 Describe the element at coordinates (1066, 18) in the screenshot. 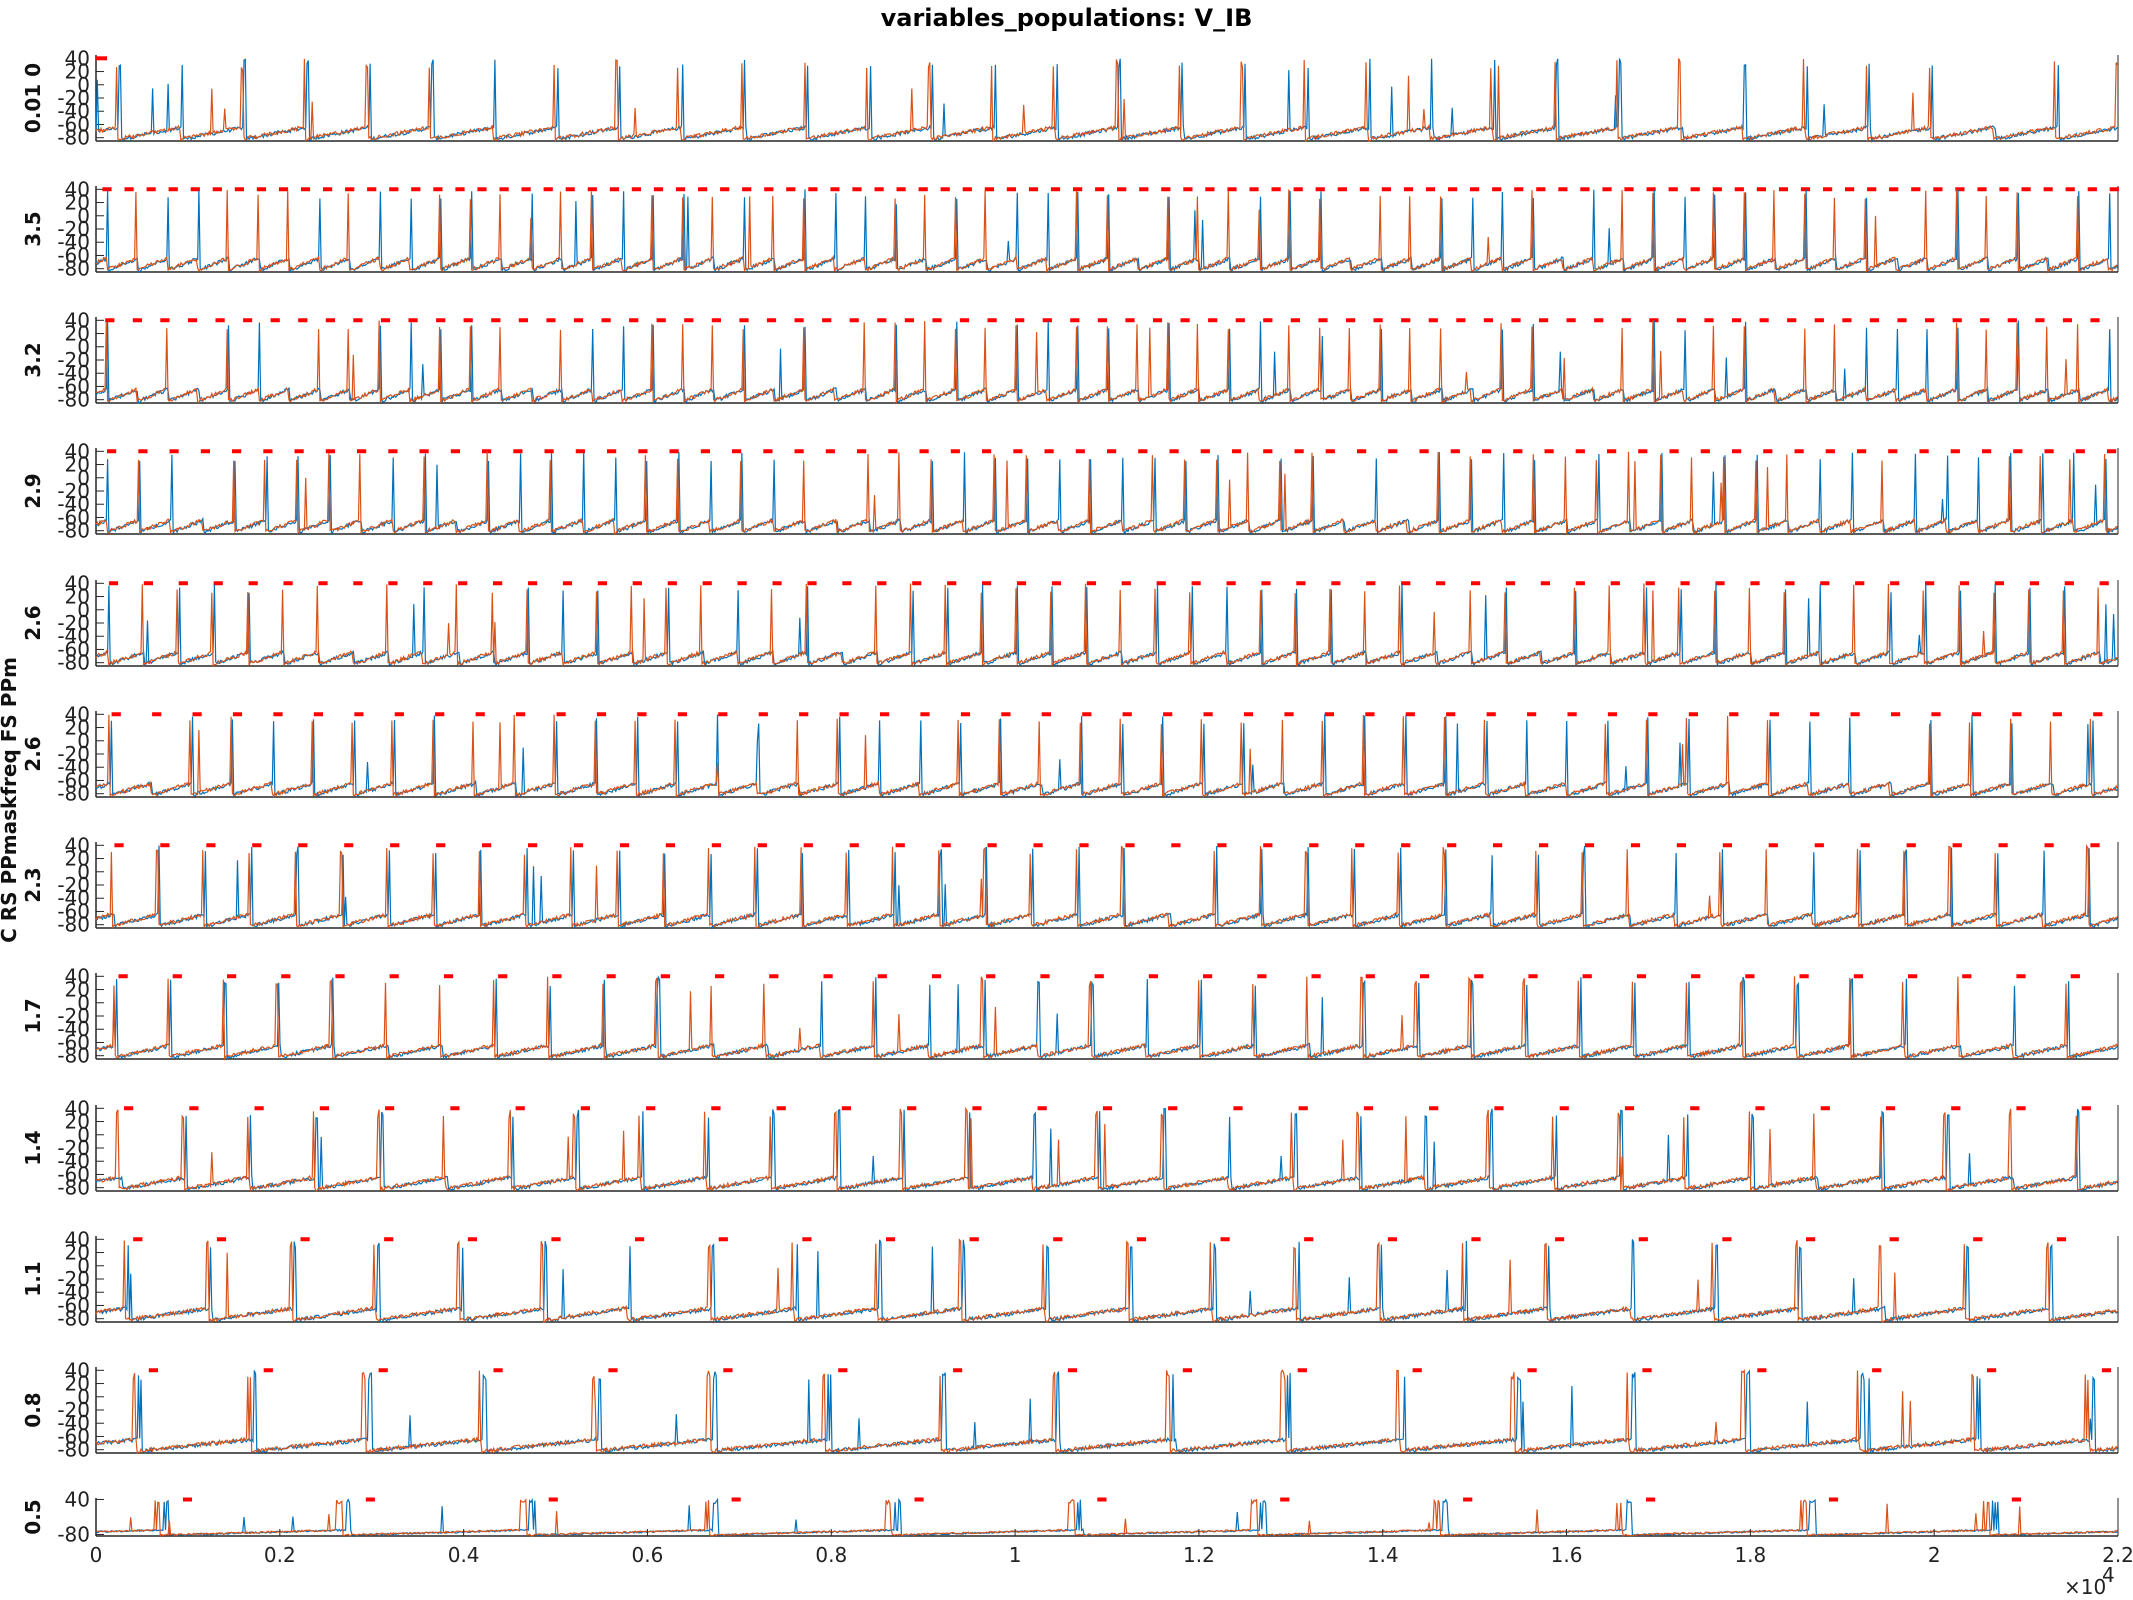

I see `figure-title: variables_populations: V_IB` at that location.